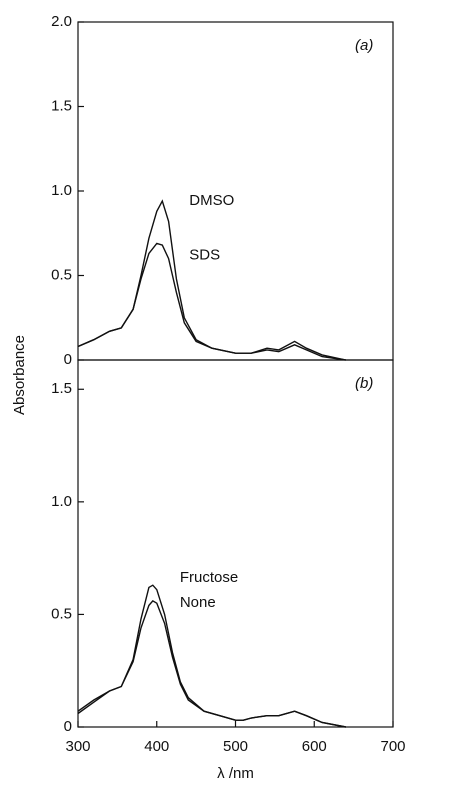  What do you see at coordinates (235, 773) in the screenshot?
I see `x-axis-label: λ /nm` at bounding box center [235, 773].